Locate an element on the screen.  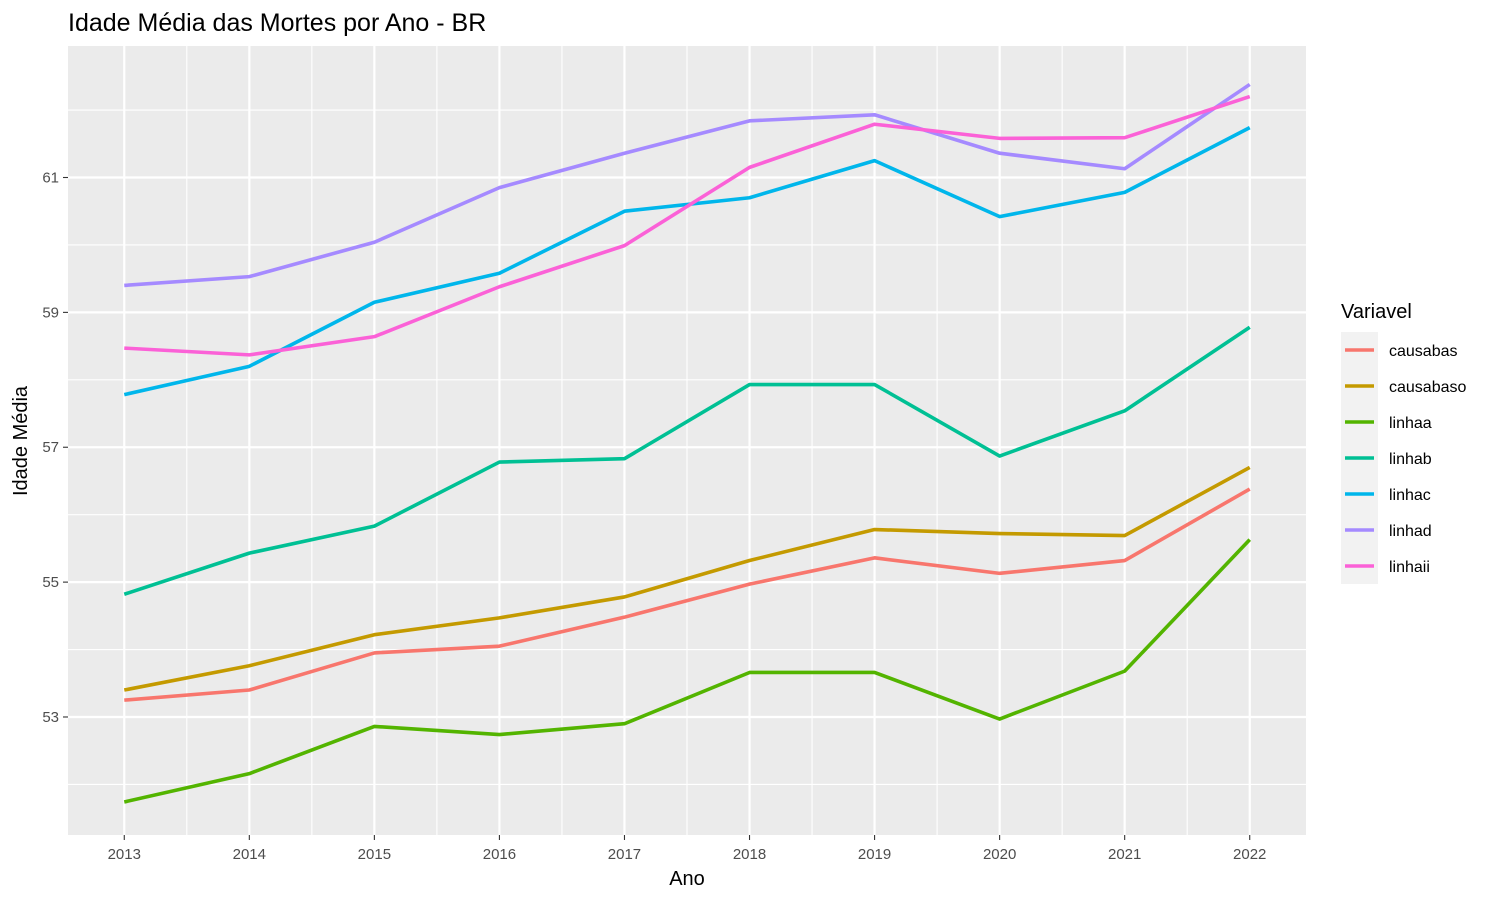
legend-label: causabas is located at coordinates (1423, 351).